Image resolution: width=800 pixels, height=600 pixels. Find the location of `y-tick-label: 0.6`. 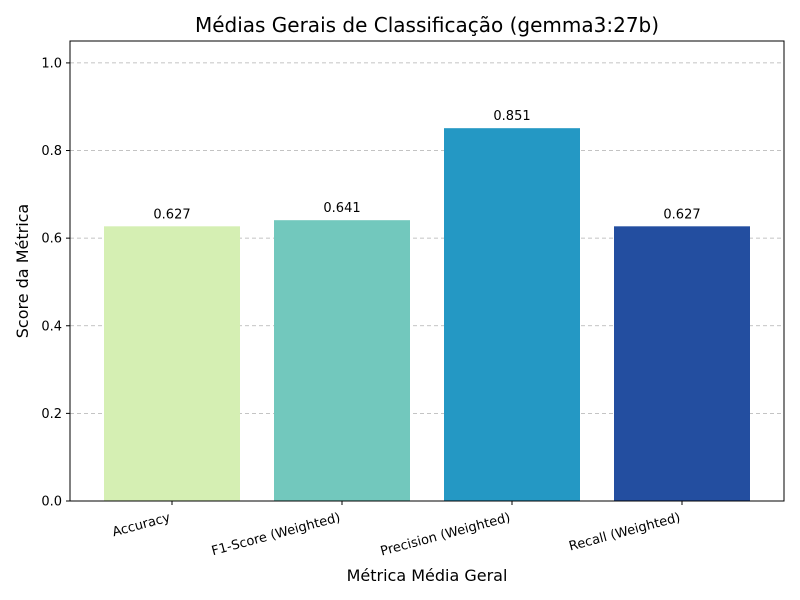

y-tick-label: 0.6 is located at coordinates (51, 239).